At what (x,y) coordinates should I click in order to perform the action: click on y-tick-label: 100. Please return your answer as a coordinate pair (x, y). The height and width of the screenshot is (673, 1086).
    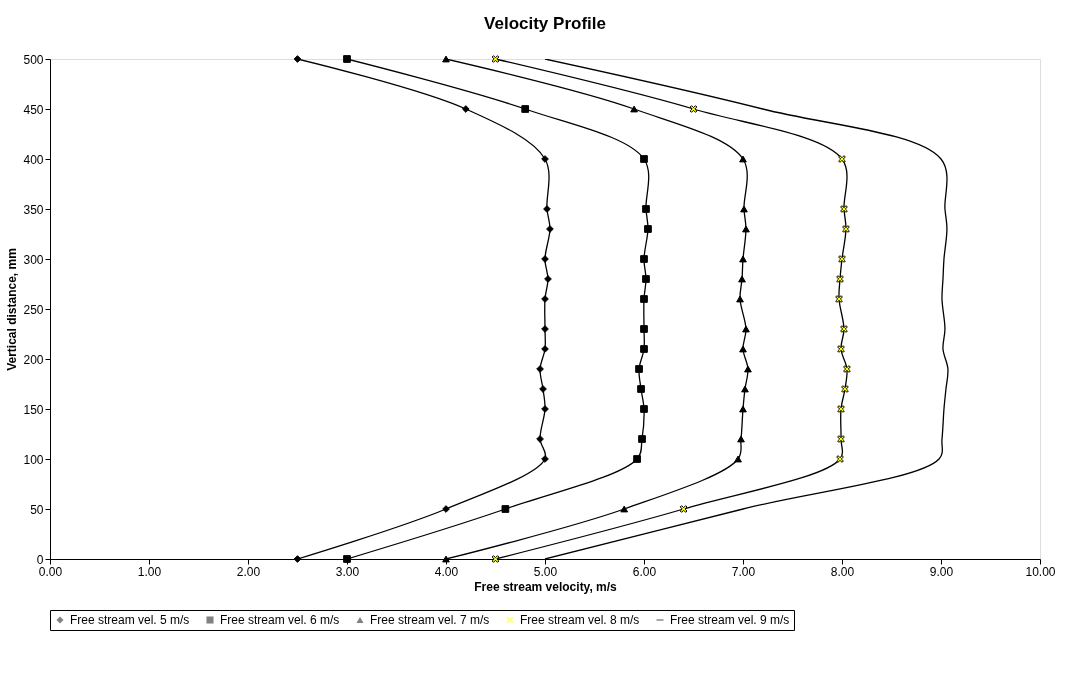
    Looking at the image, I should click on (33, 459).